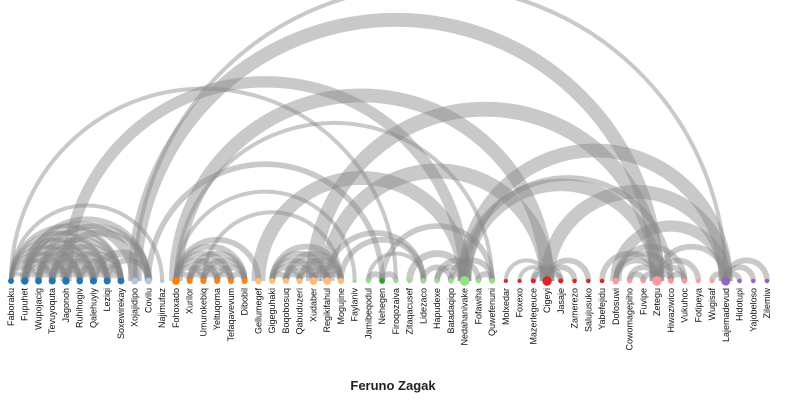  I want to click on node-label: Jasaje, so click(561, 301).